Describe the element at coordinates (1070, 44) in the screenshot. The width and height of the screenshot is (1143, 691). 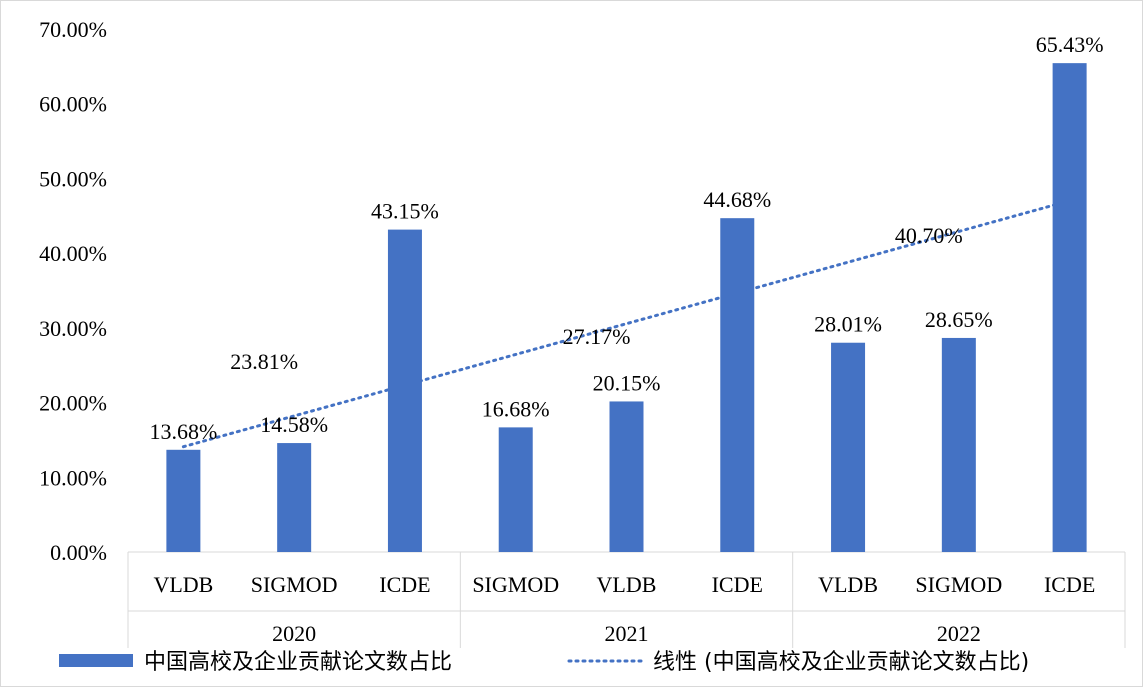
I see `data-label: 65.43%` at that location.